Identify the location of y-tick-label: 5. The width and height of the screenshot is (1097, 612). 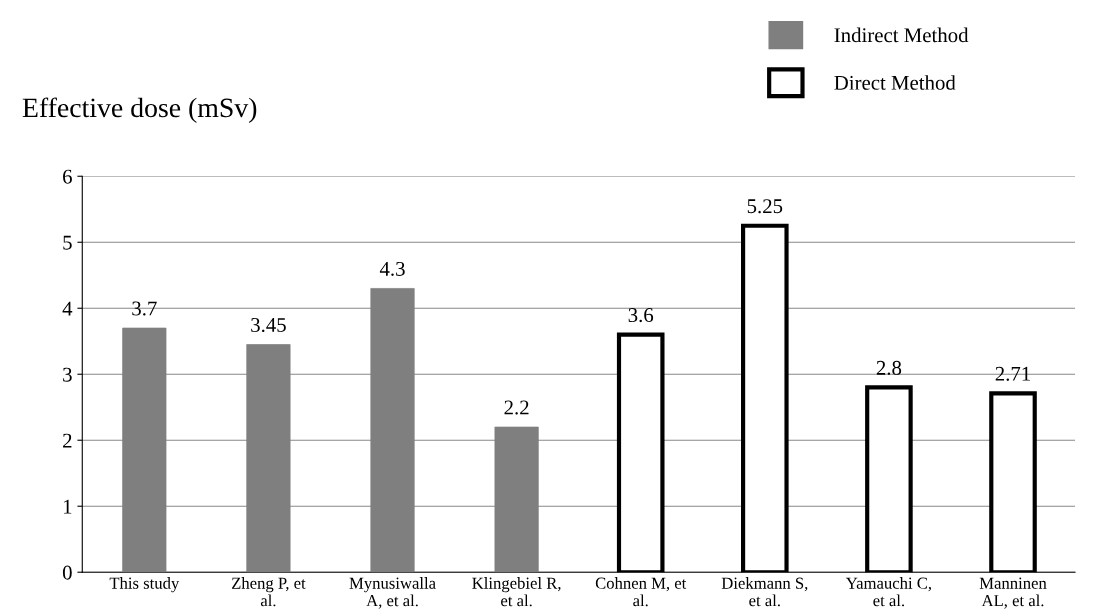
(67, 242).